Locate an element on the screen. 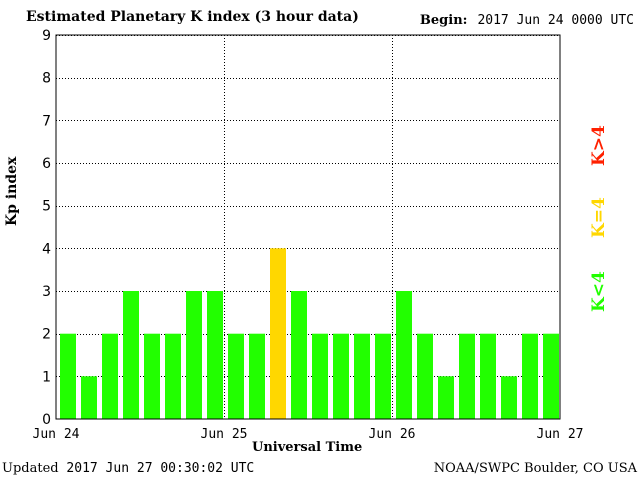  updated-label: Updated is located at coordinates (30, 468).